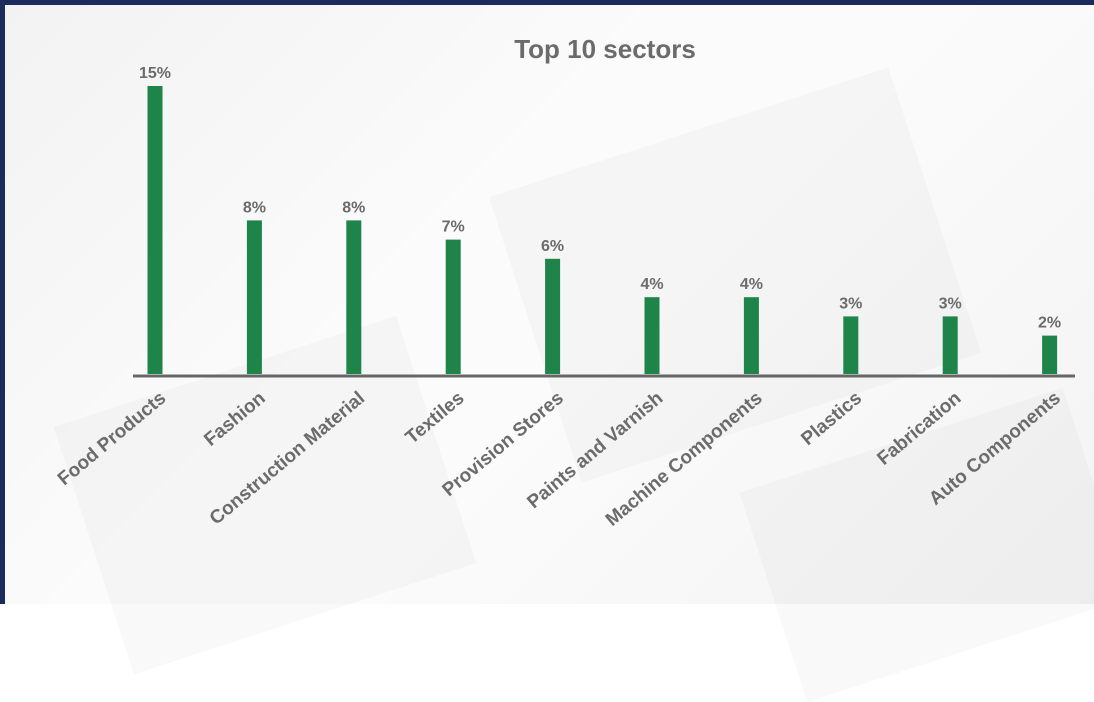 The height and width of the screenshot is (702, 1094). Describe the element at coordinates (605, 49) in the screenshot. I see `chart-title: Top 10 sectors` at that location.